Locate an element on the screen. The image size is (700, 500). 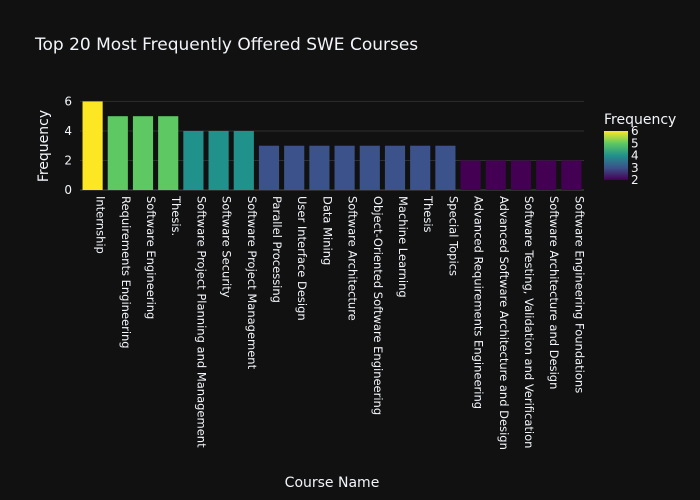
x-tick-label: Machine Learning is located at coordinates (403, 247).